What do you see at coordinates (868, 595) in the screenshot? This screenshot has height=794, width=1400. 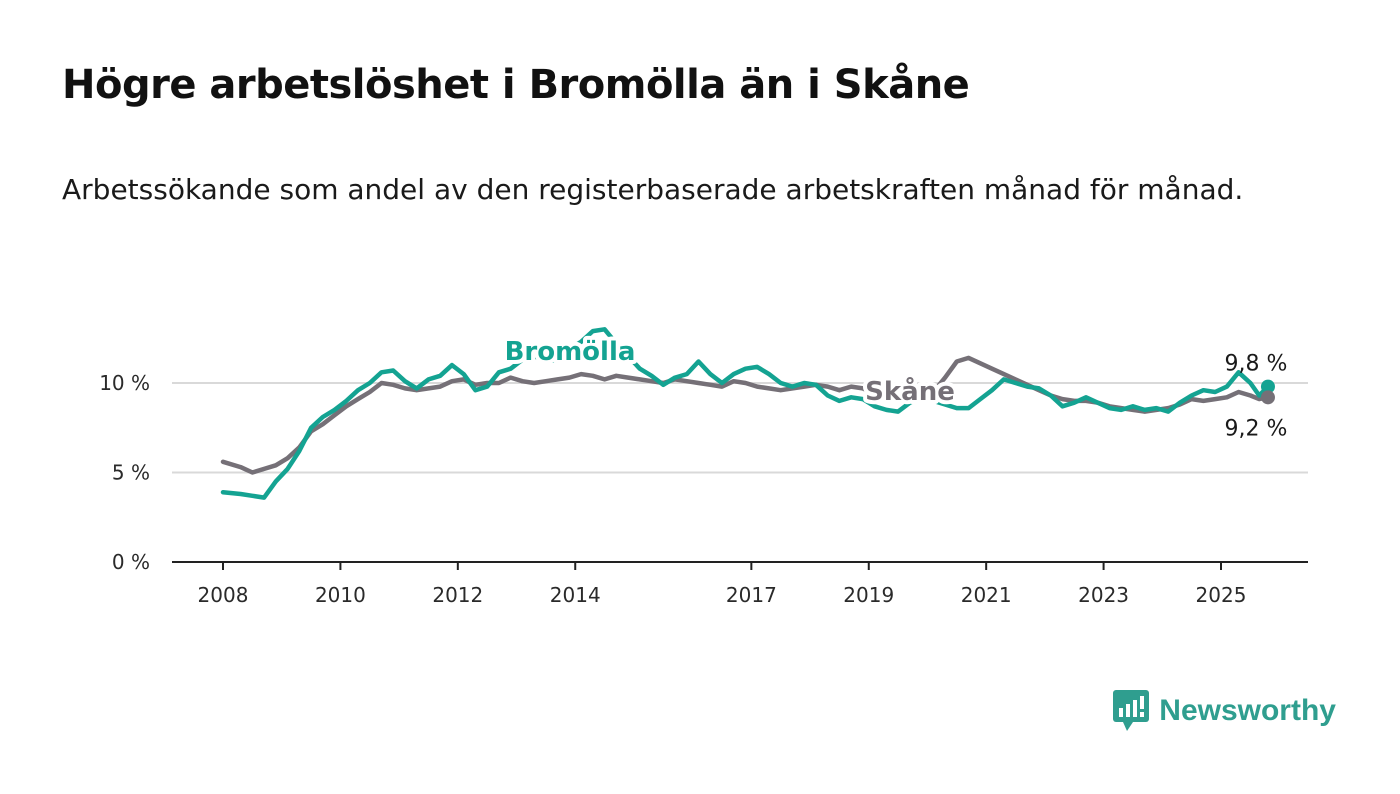 I see `x-tick-label: 2019` at bounding box center [868, 595].